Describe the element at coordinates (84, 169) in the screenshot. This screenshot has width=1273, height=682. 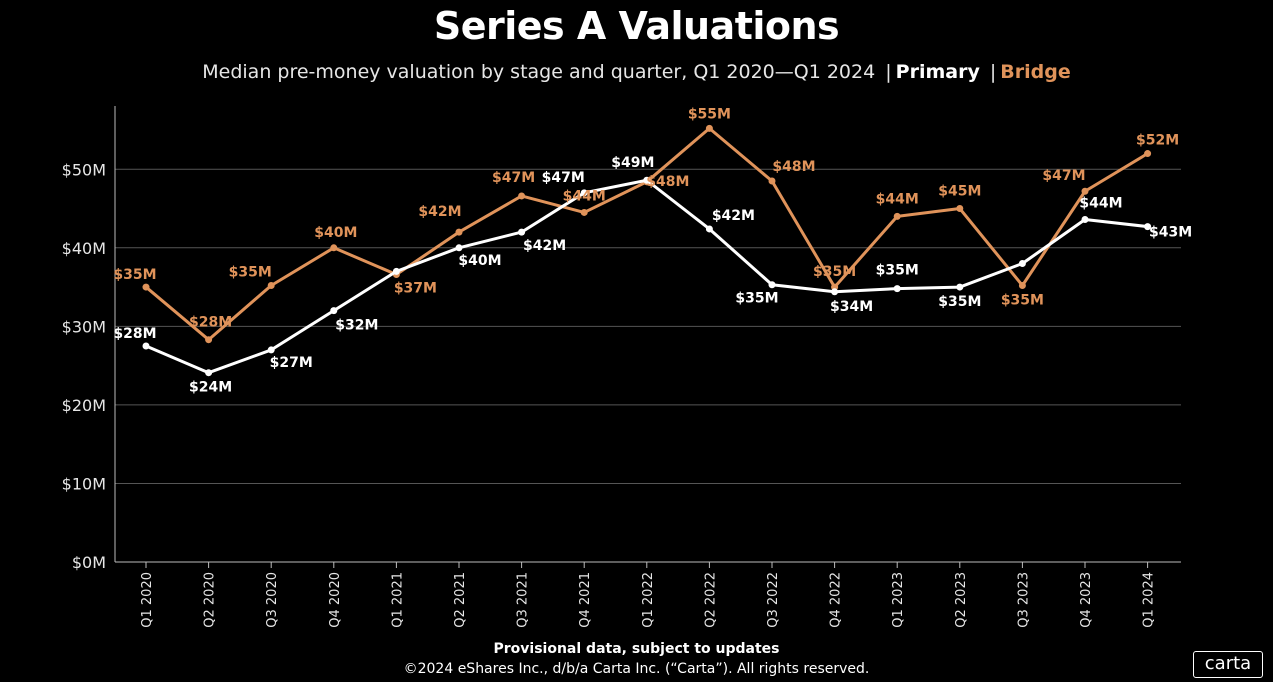
I see `y-tick-label: $50M` at that location.